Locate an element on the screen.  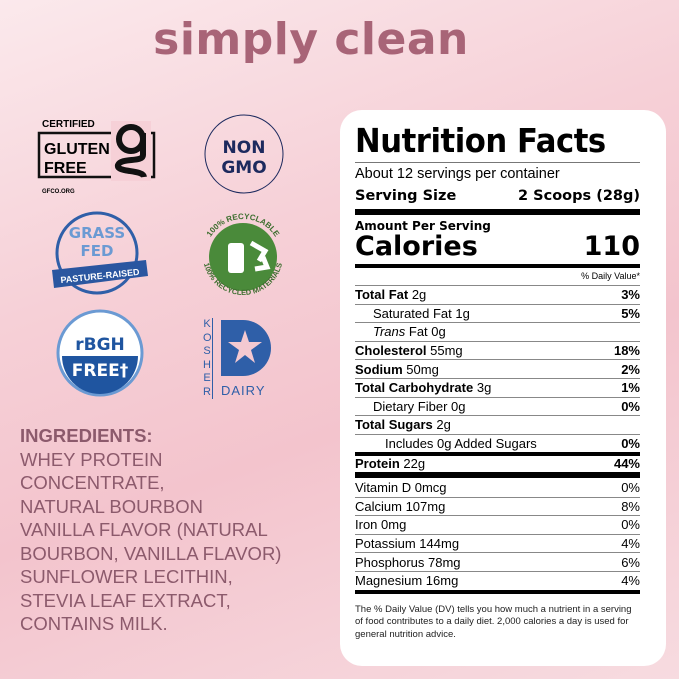
amount-per-serving: Amount Per Serving is located at coordinates (423, 226).